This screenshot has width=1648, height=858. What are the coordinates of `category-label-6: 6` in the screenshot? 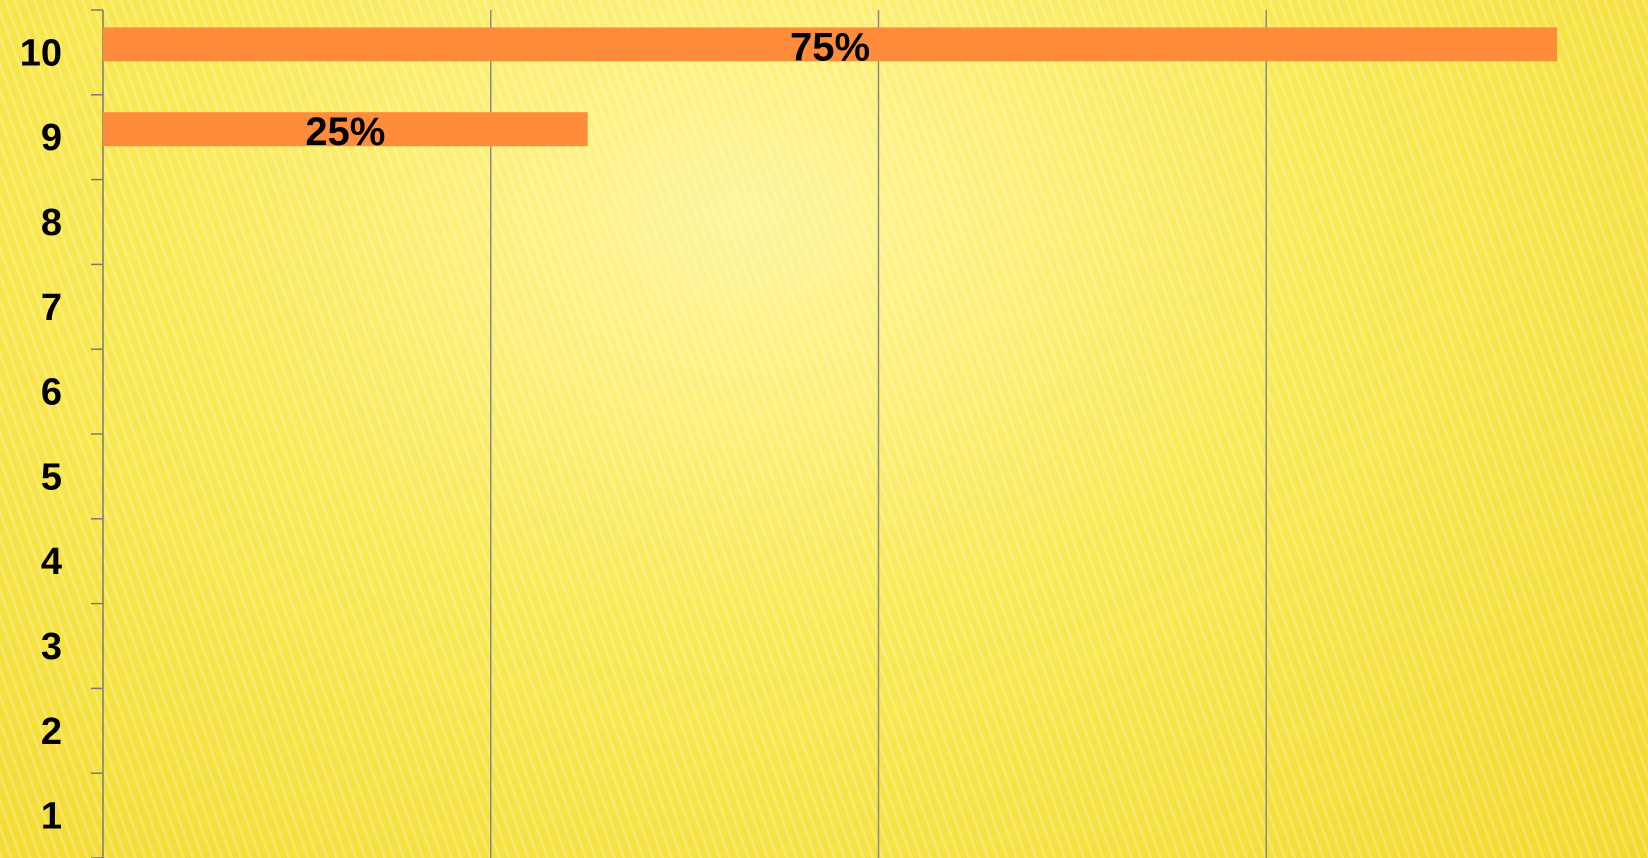 It's located at (51, 393).